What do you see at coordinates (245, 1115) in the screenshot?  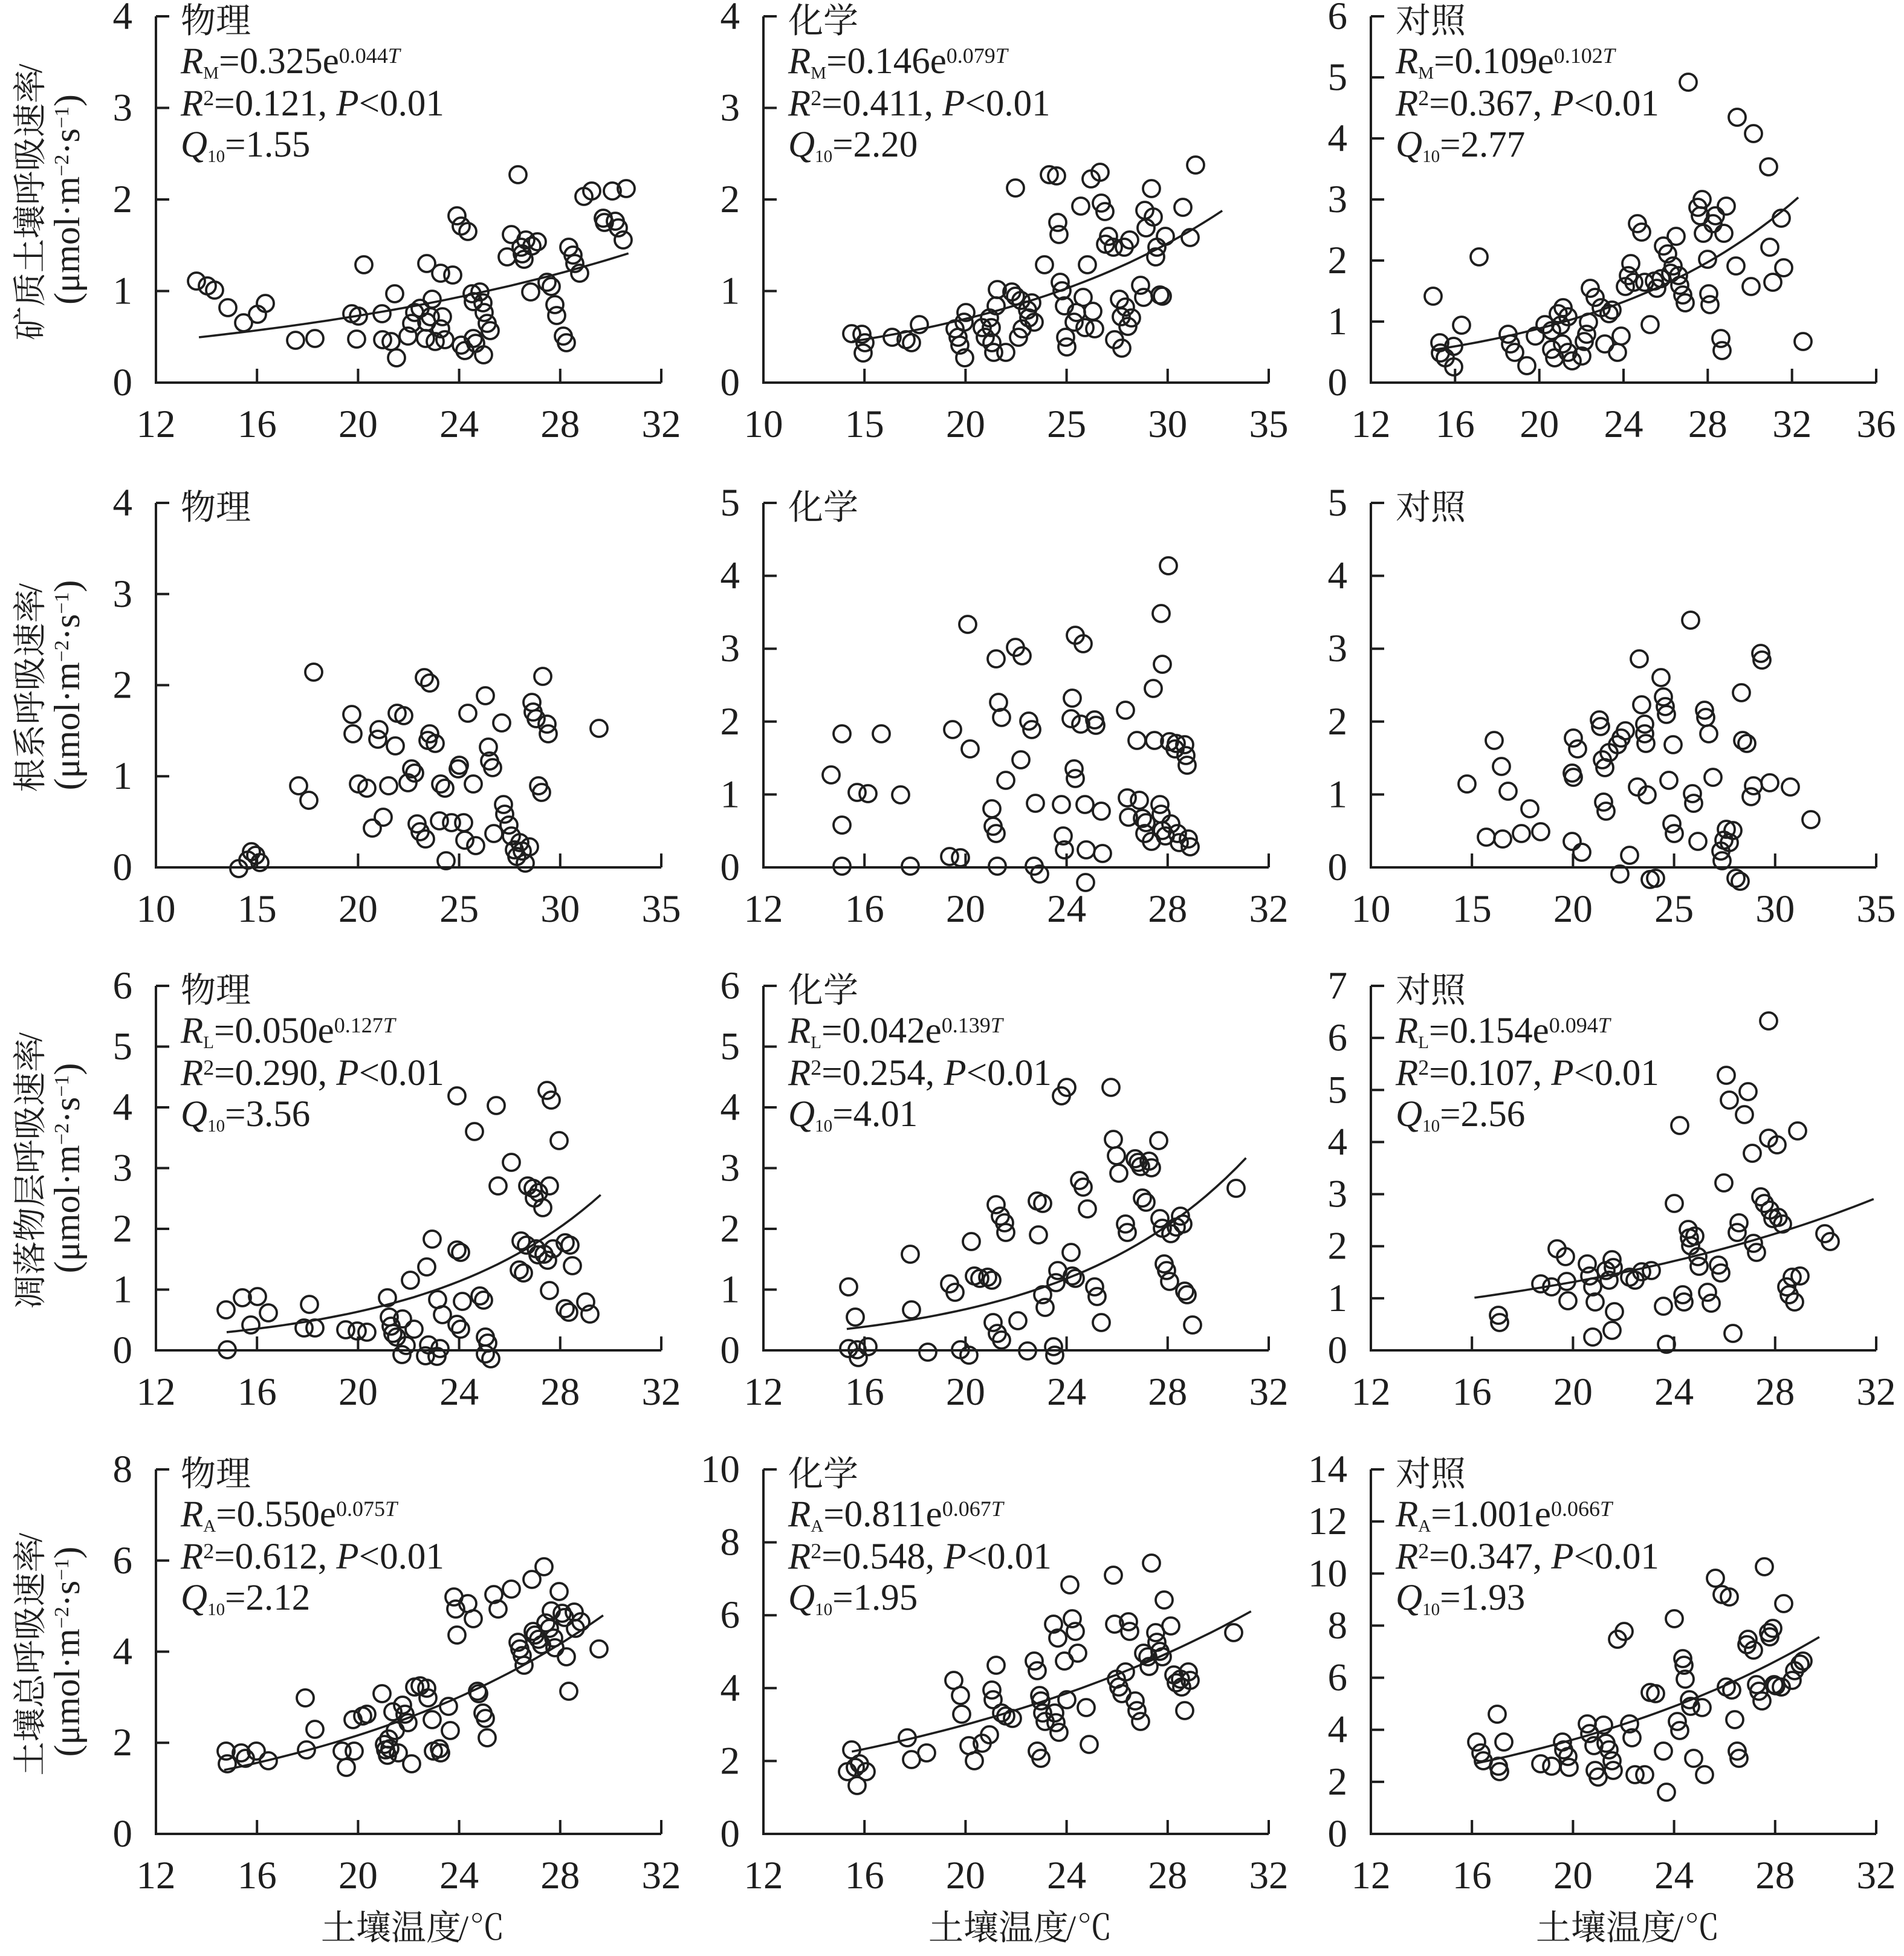 I see `svg-text: Q10=3.56` at bounding box center [245, 1115].